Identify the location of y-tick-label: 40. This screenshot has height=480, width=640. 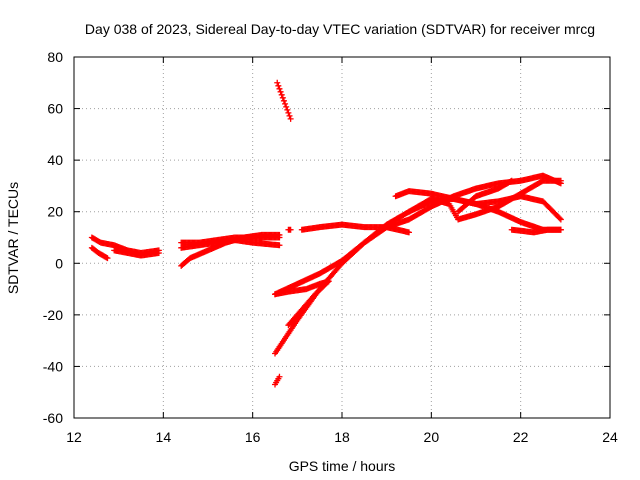
(55, 160).